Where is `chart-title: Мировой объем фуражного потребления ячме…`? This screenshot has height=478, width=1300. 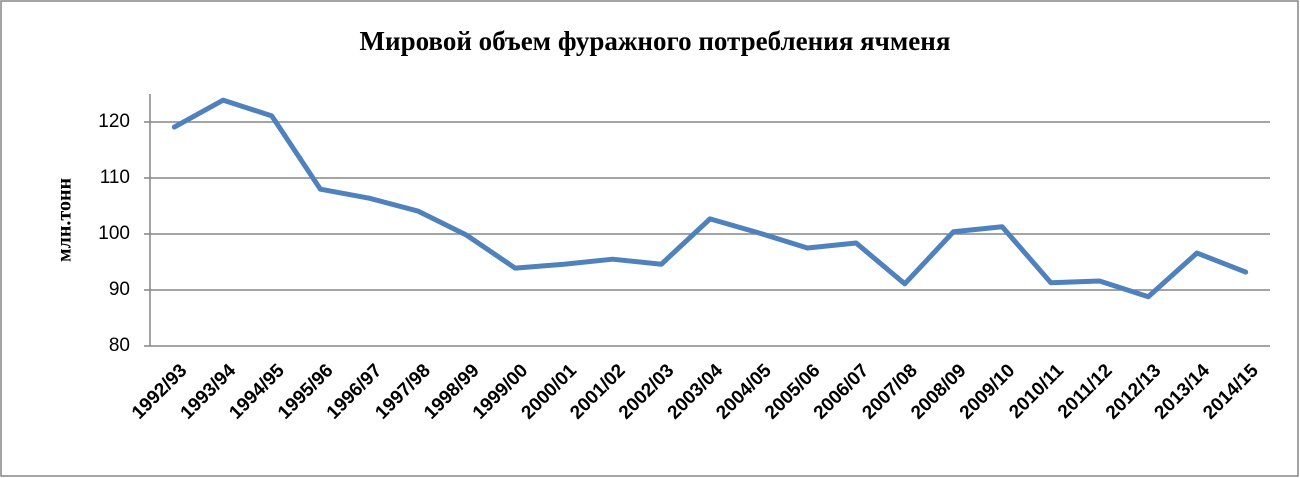 chart-title: Мировой объем фуражного потребления ячме… is located at coordinates (655, 41).